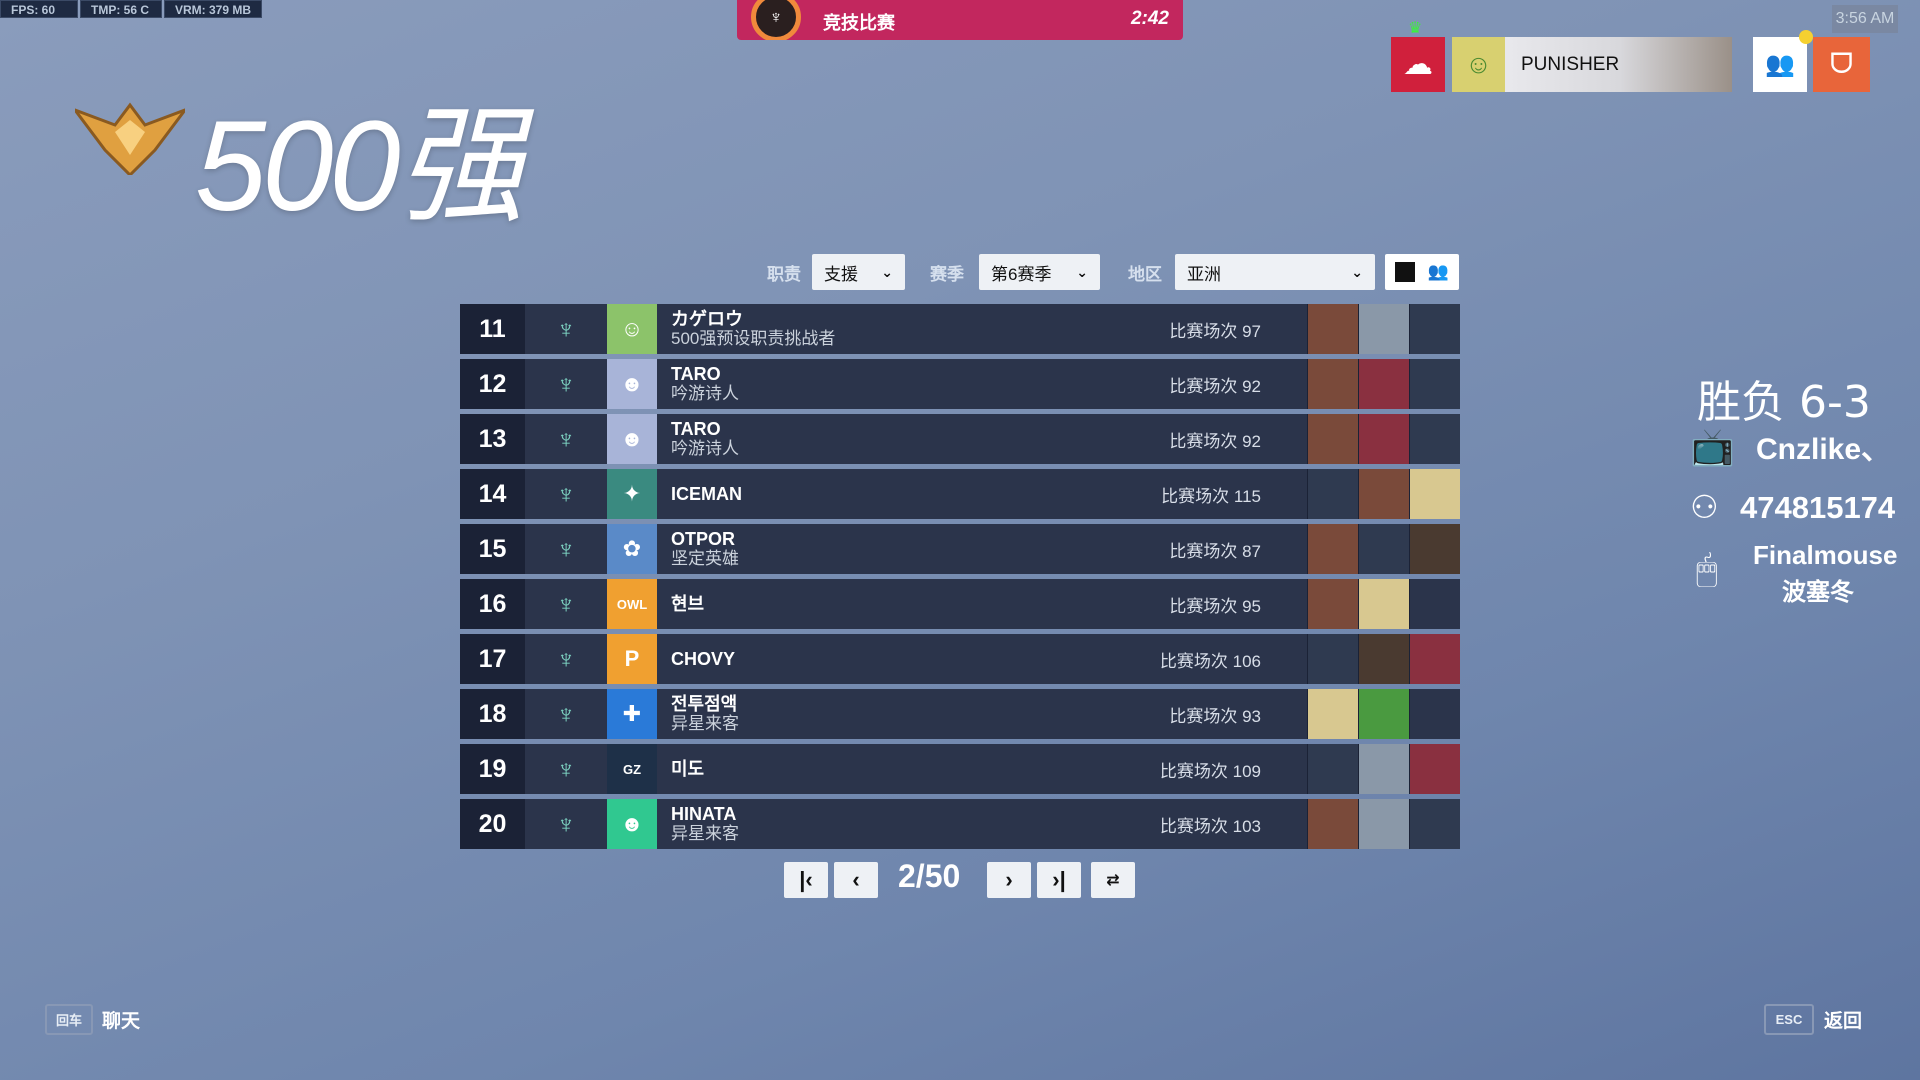 This screenshot has width=1920, height=1080. Describe the element at coordinates (1145, 274) in the screenshot. I see `region-label: 地区` at that location.